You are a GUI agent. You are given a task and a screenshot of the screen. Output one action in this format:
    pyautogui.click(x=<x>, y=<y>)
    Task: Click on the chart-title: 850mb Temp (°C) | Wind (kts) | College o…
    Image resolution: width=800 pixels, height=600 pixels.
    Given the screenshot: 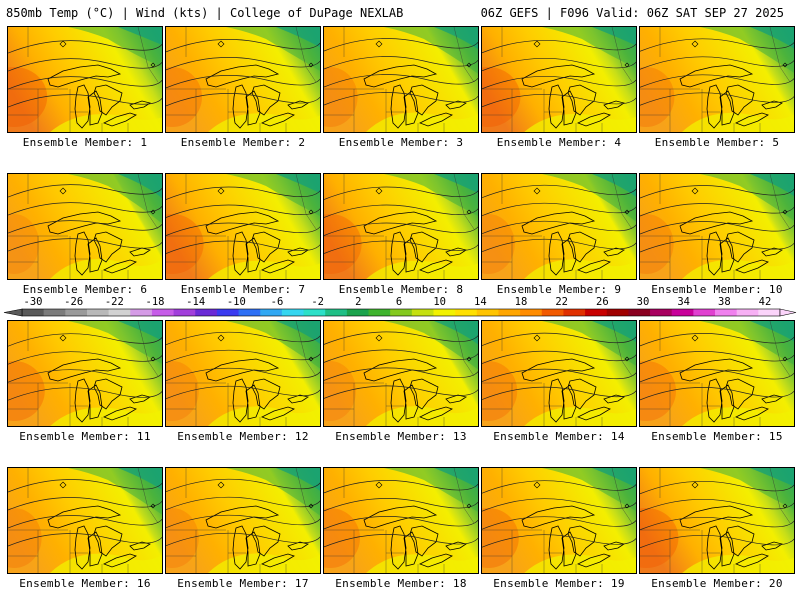 What is the action you would take?
    pyautogui.click(x=205, y=13)
    